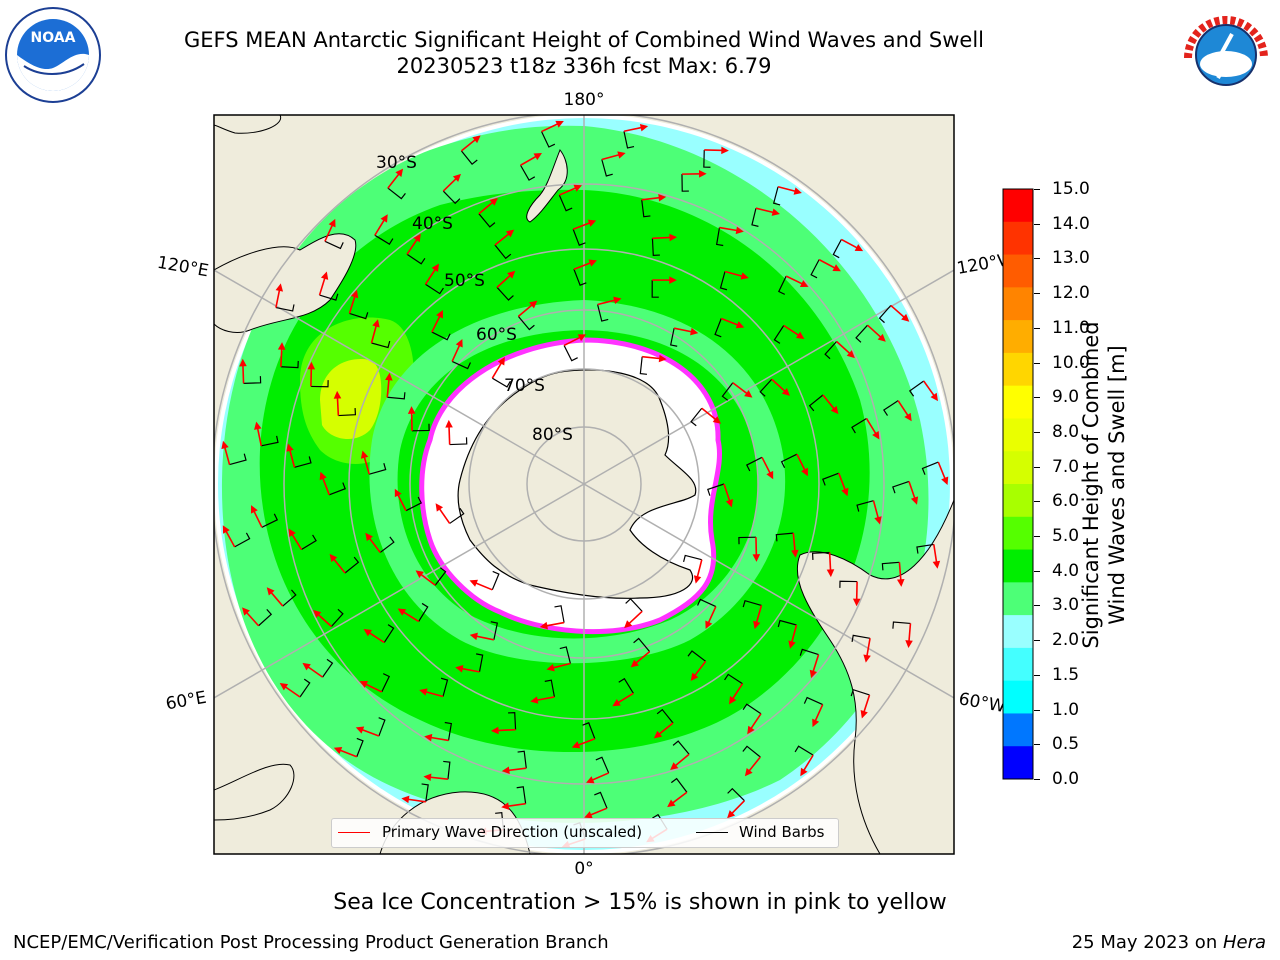 The image size is (1280, 960). I want to click on lat-label-40s: 40°S, so click(432, 224).